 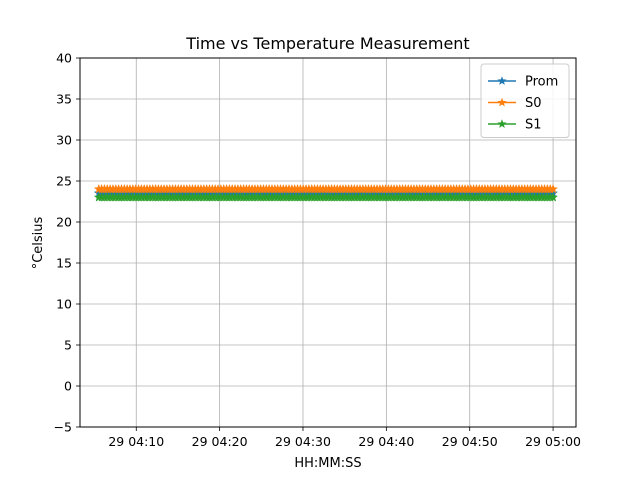 I want to click on legend-entry: S0, so click(x=515, y=103).